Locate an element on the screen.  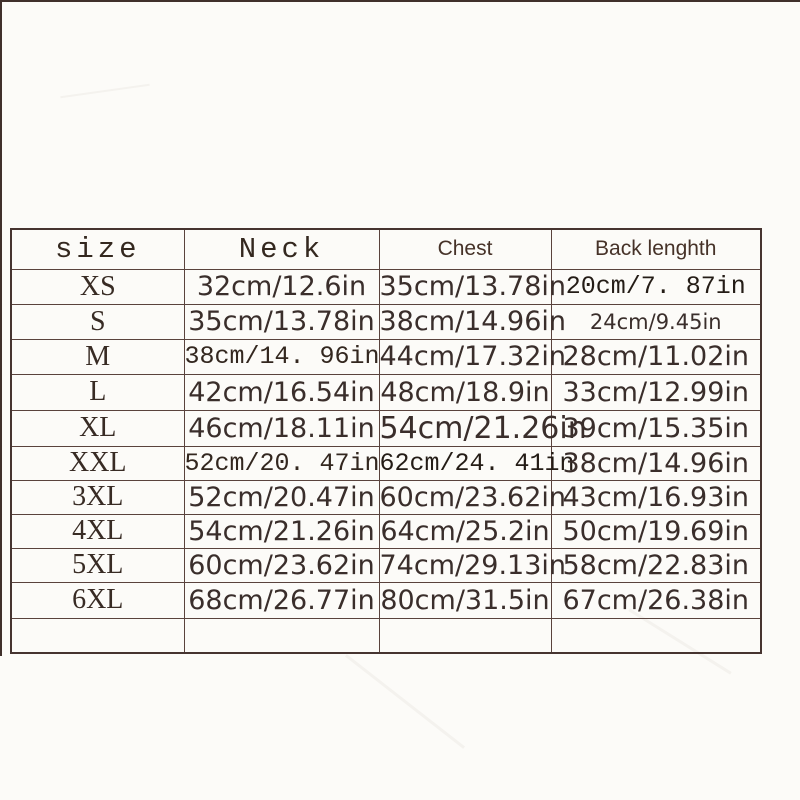
neck-cell: 35cm/13.78in is located at coordinates (281, 321).